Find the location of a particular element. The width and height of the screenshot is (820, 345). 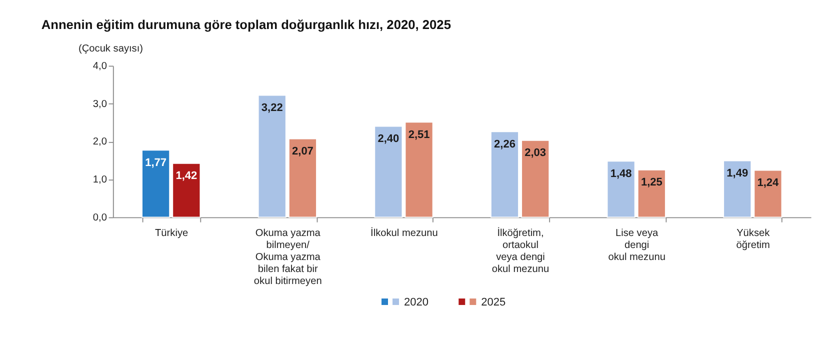

y-tick-label: 1,0 is located at coordinates (100, 180).